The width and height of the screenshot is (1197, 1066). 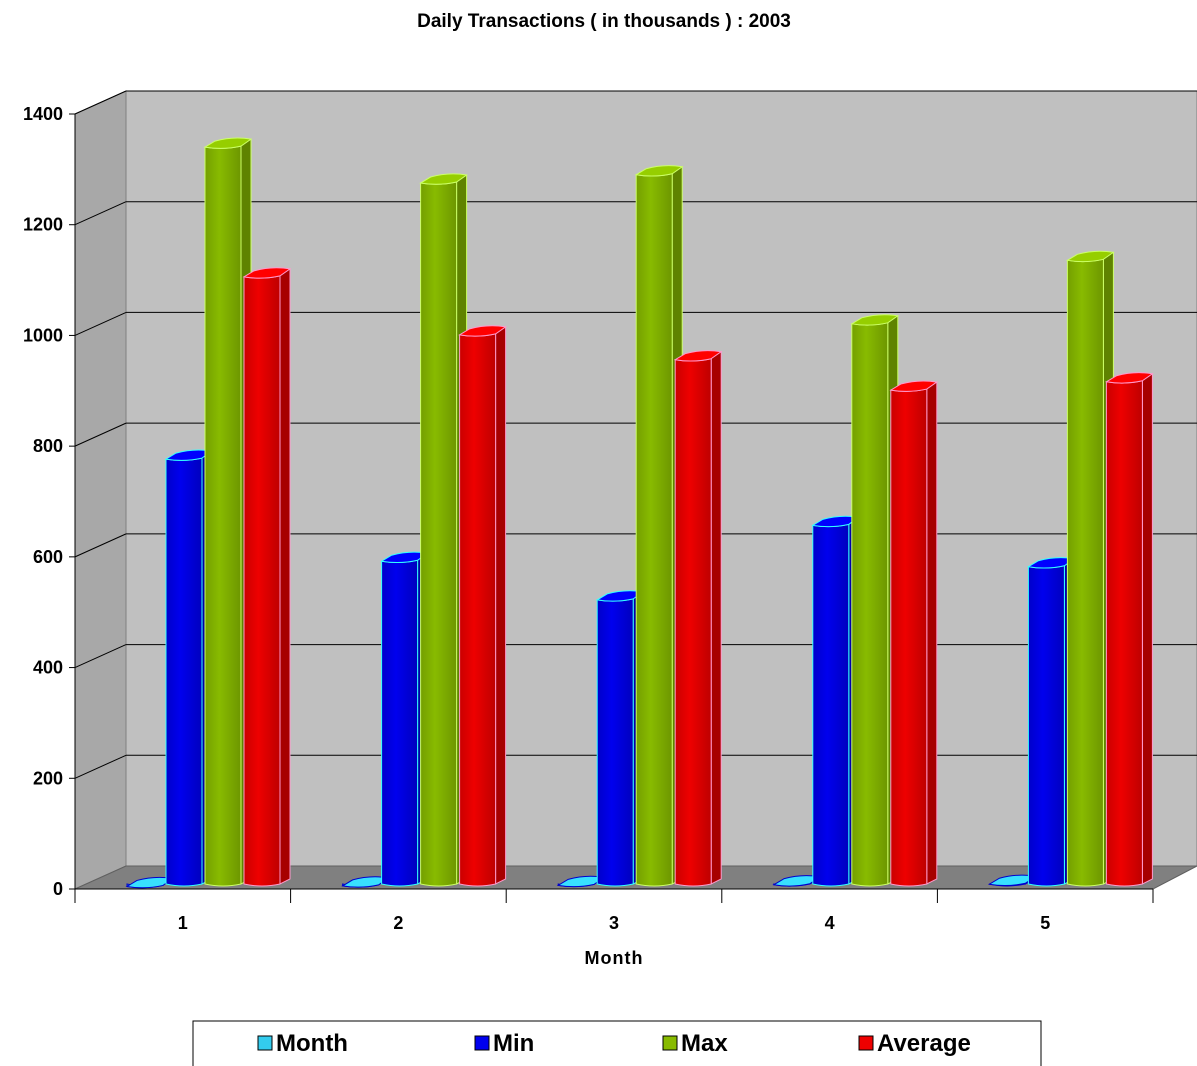 What do you see at coordinates (924, 1043) in the screenshot?
I see `legend-label: Average` at bounding box center [924, 1043].